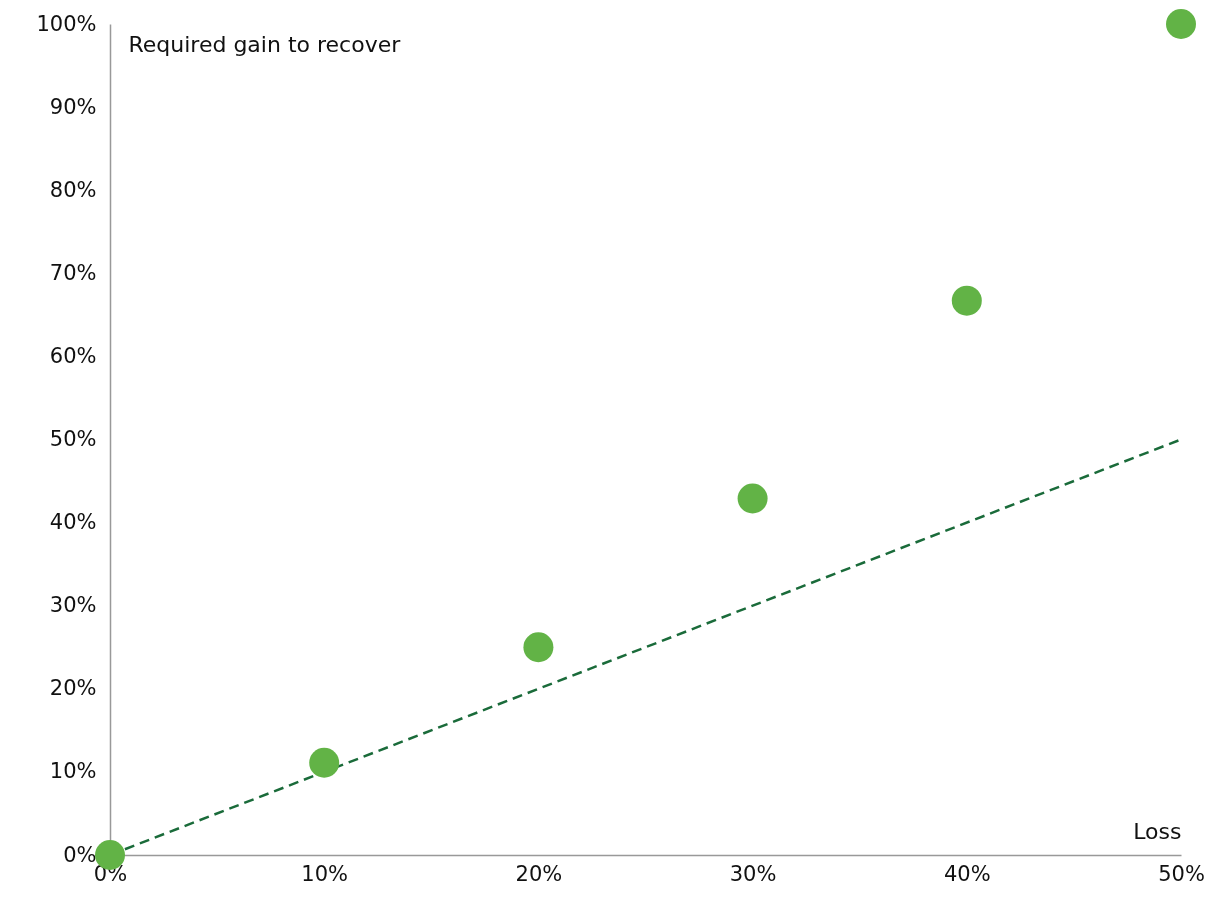 Image resolution: width=1212 pixels, height=908 pixels. I want to click on y-tick-label: 40%, so click(73, 522).